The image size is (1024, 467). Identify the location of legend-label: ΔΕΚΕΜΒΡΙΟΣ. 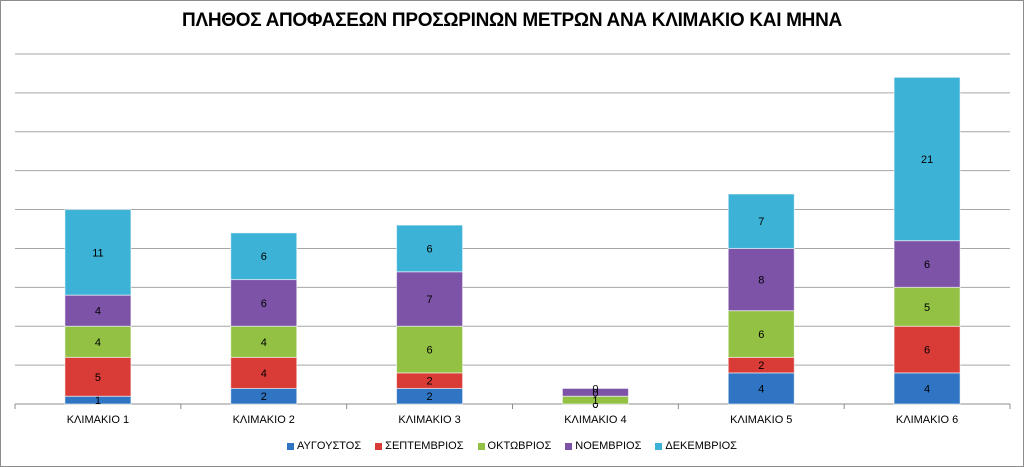
(701, 446).